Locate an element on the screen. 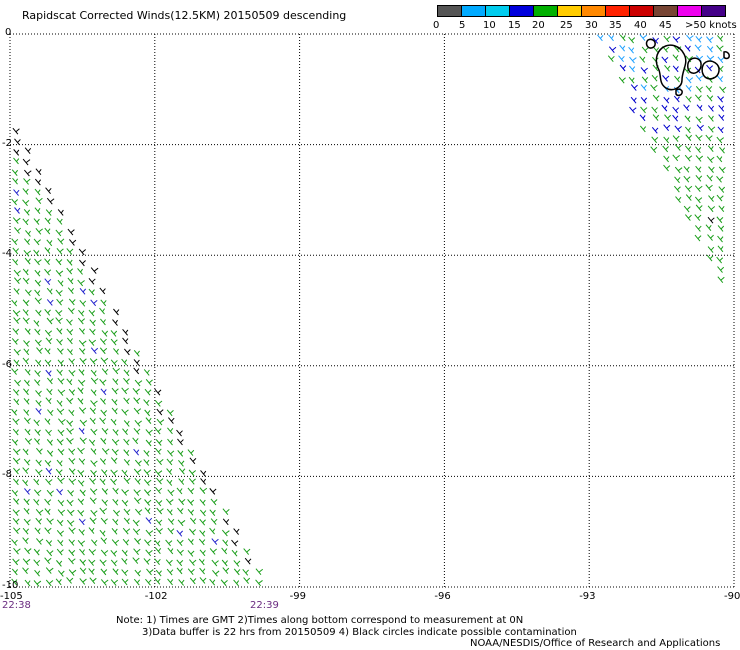  scale-label-6: 30 is located at coordinates (591, 25).